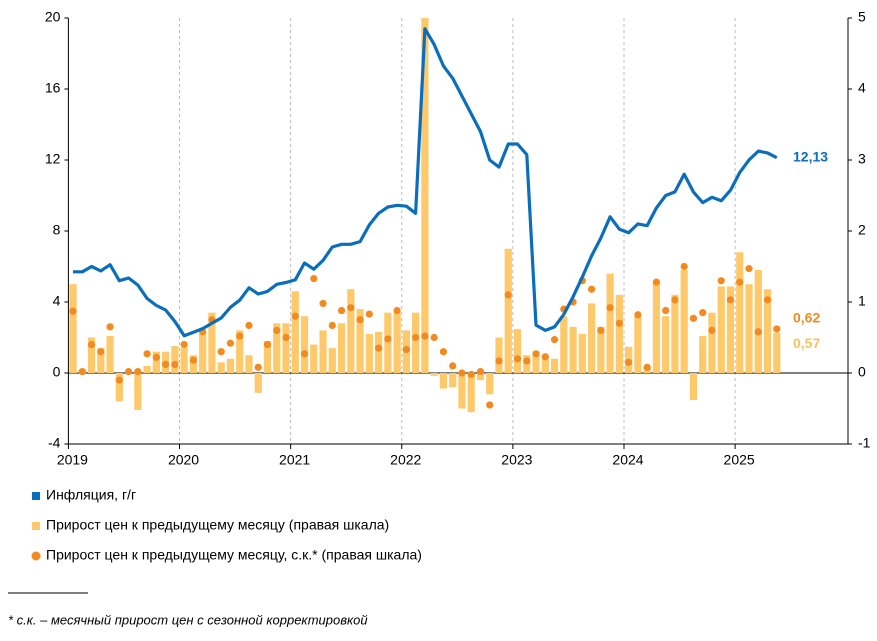  Describe the element at coordinates (862, 88) in the screenshot. I see `y2-tick-label: 4` at that location.